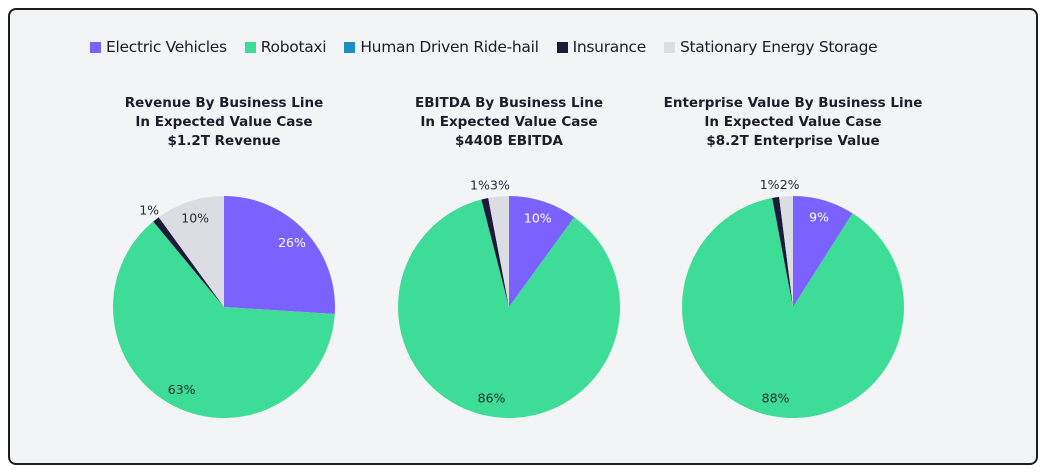  Describe the element at coordinates (182, 389) in the screenshot. I see `data-label-robotaxi: 63%` at that location.